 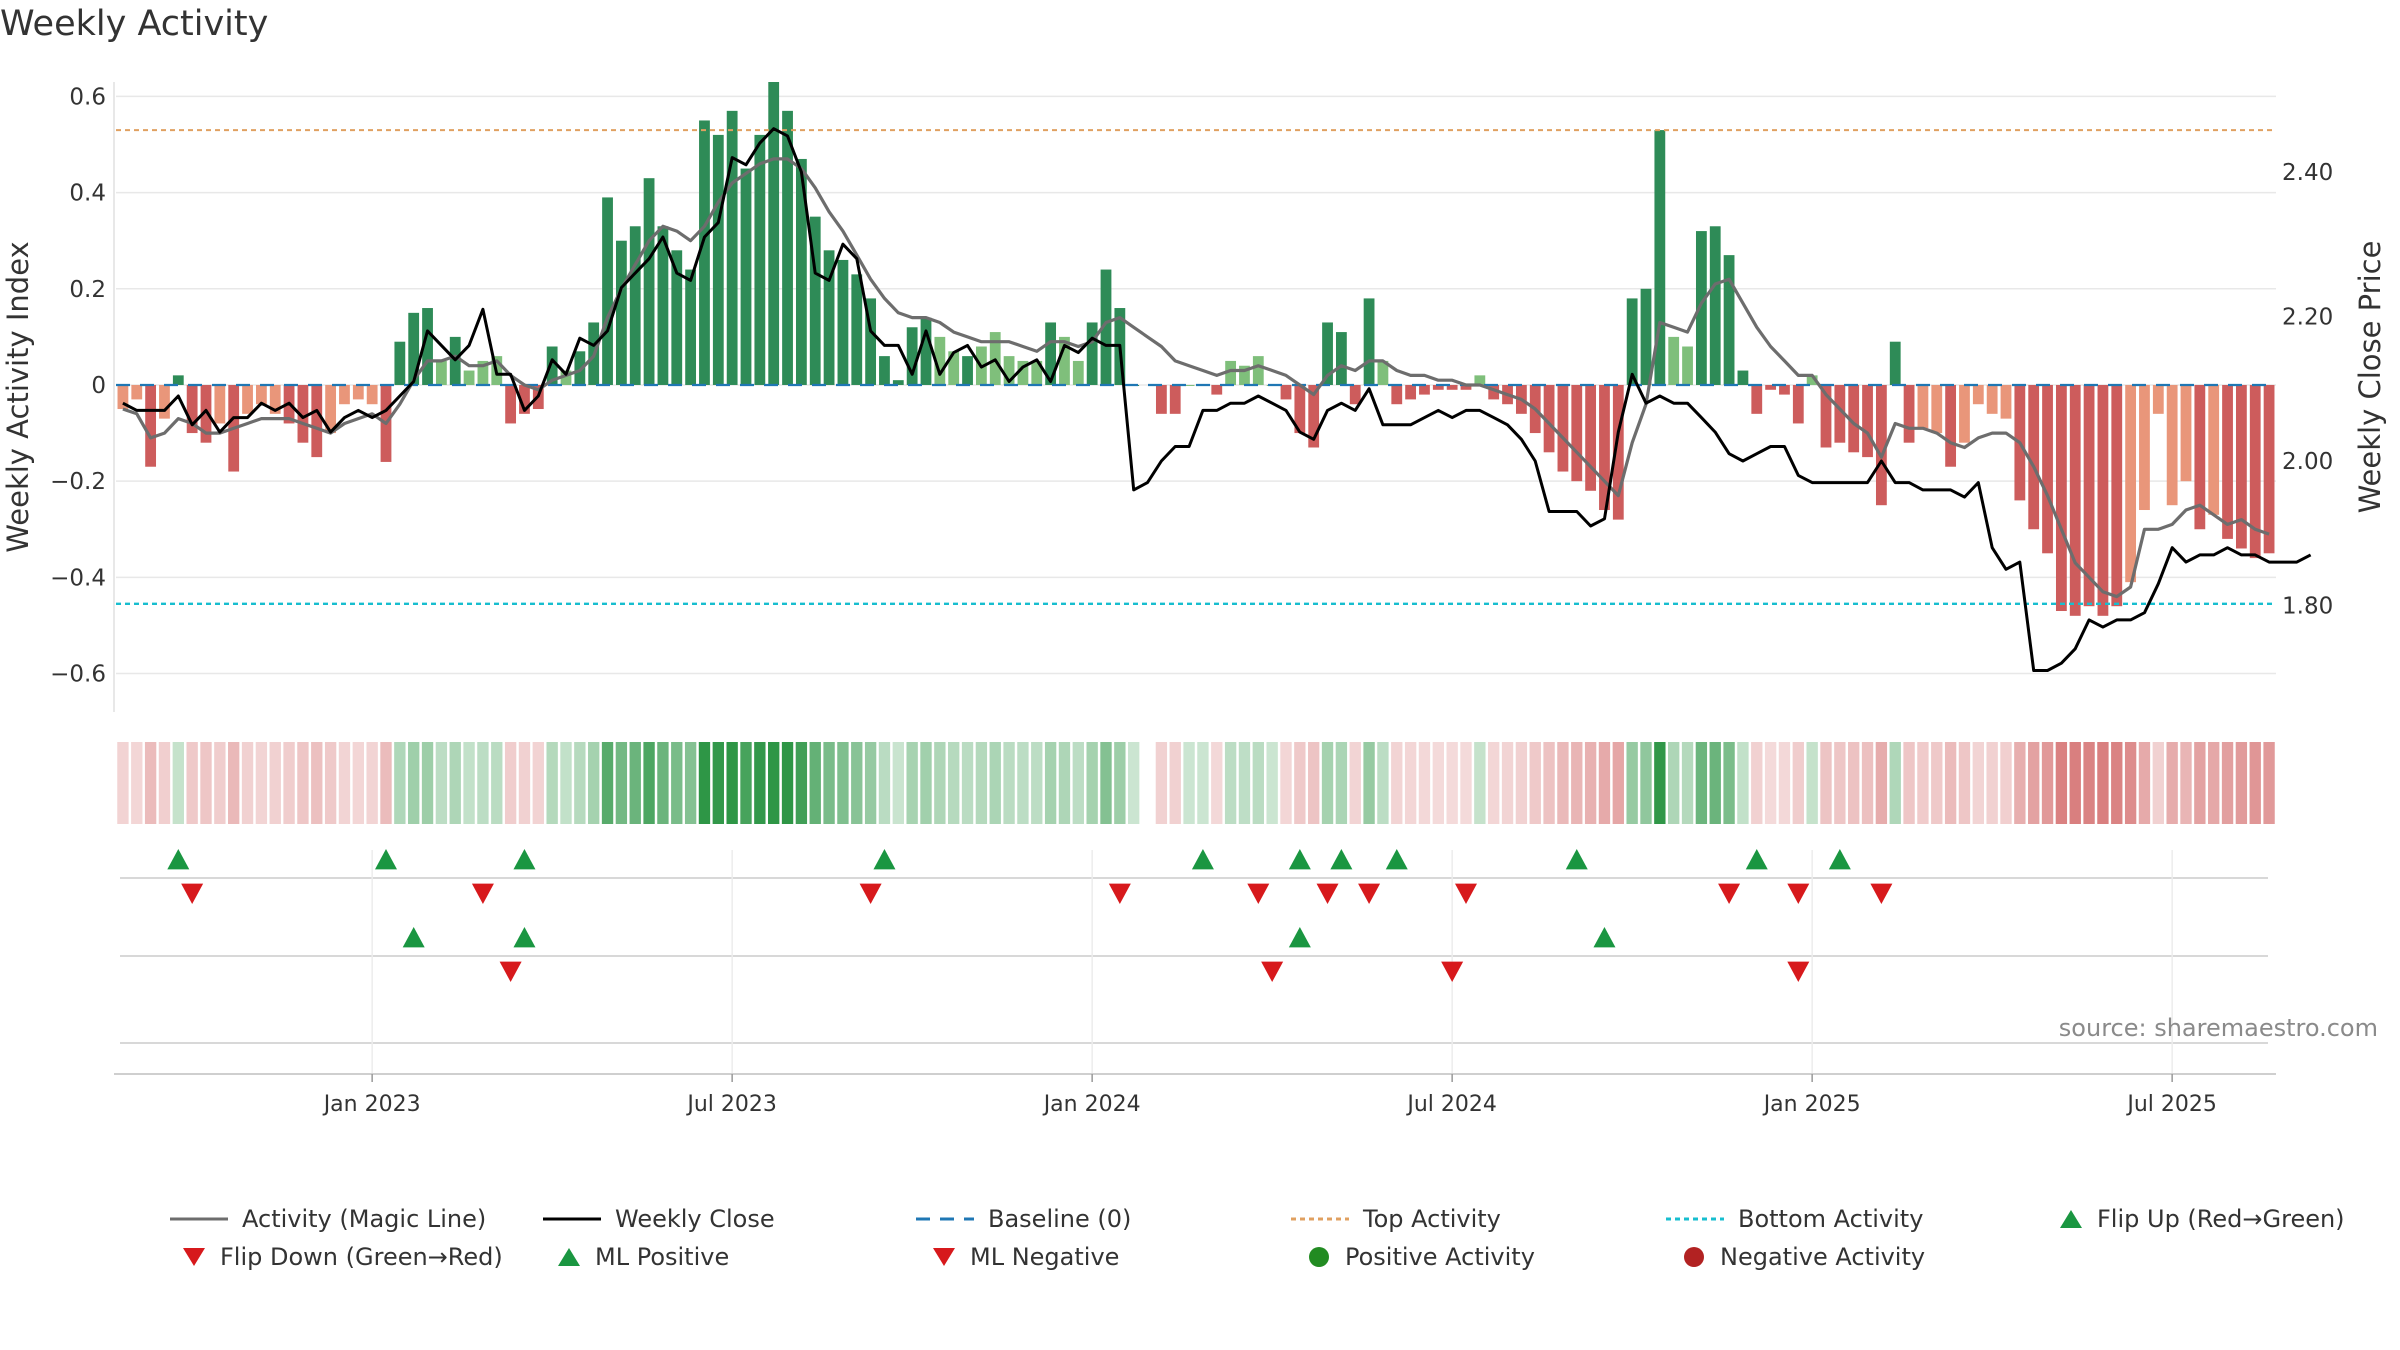 What do you see at coordinates (524, 937) in the screenshot?
I see `ml-positive-marker` at bounding box center [524, 937].